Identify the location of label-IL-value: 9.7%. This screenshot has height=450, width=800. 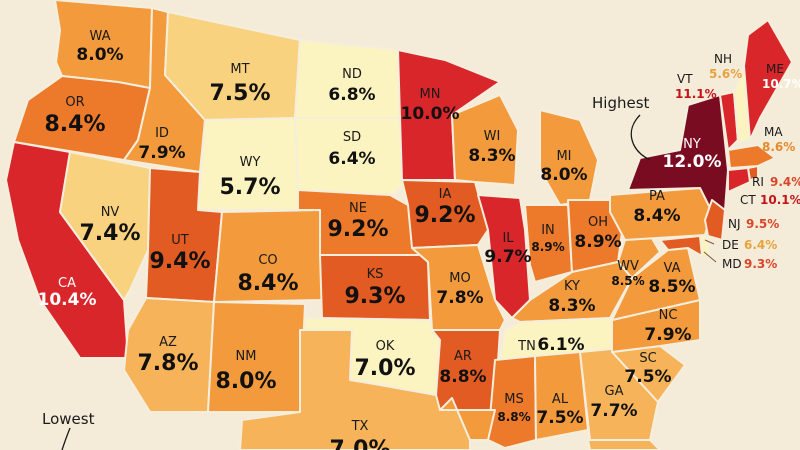
(507, 257).